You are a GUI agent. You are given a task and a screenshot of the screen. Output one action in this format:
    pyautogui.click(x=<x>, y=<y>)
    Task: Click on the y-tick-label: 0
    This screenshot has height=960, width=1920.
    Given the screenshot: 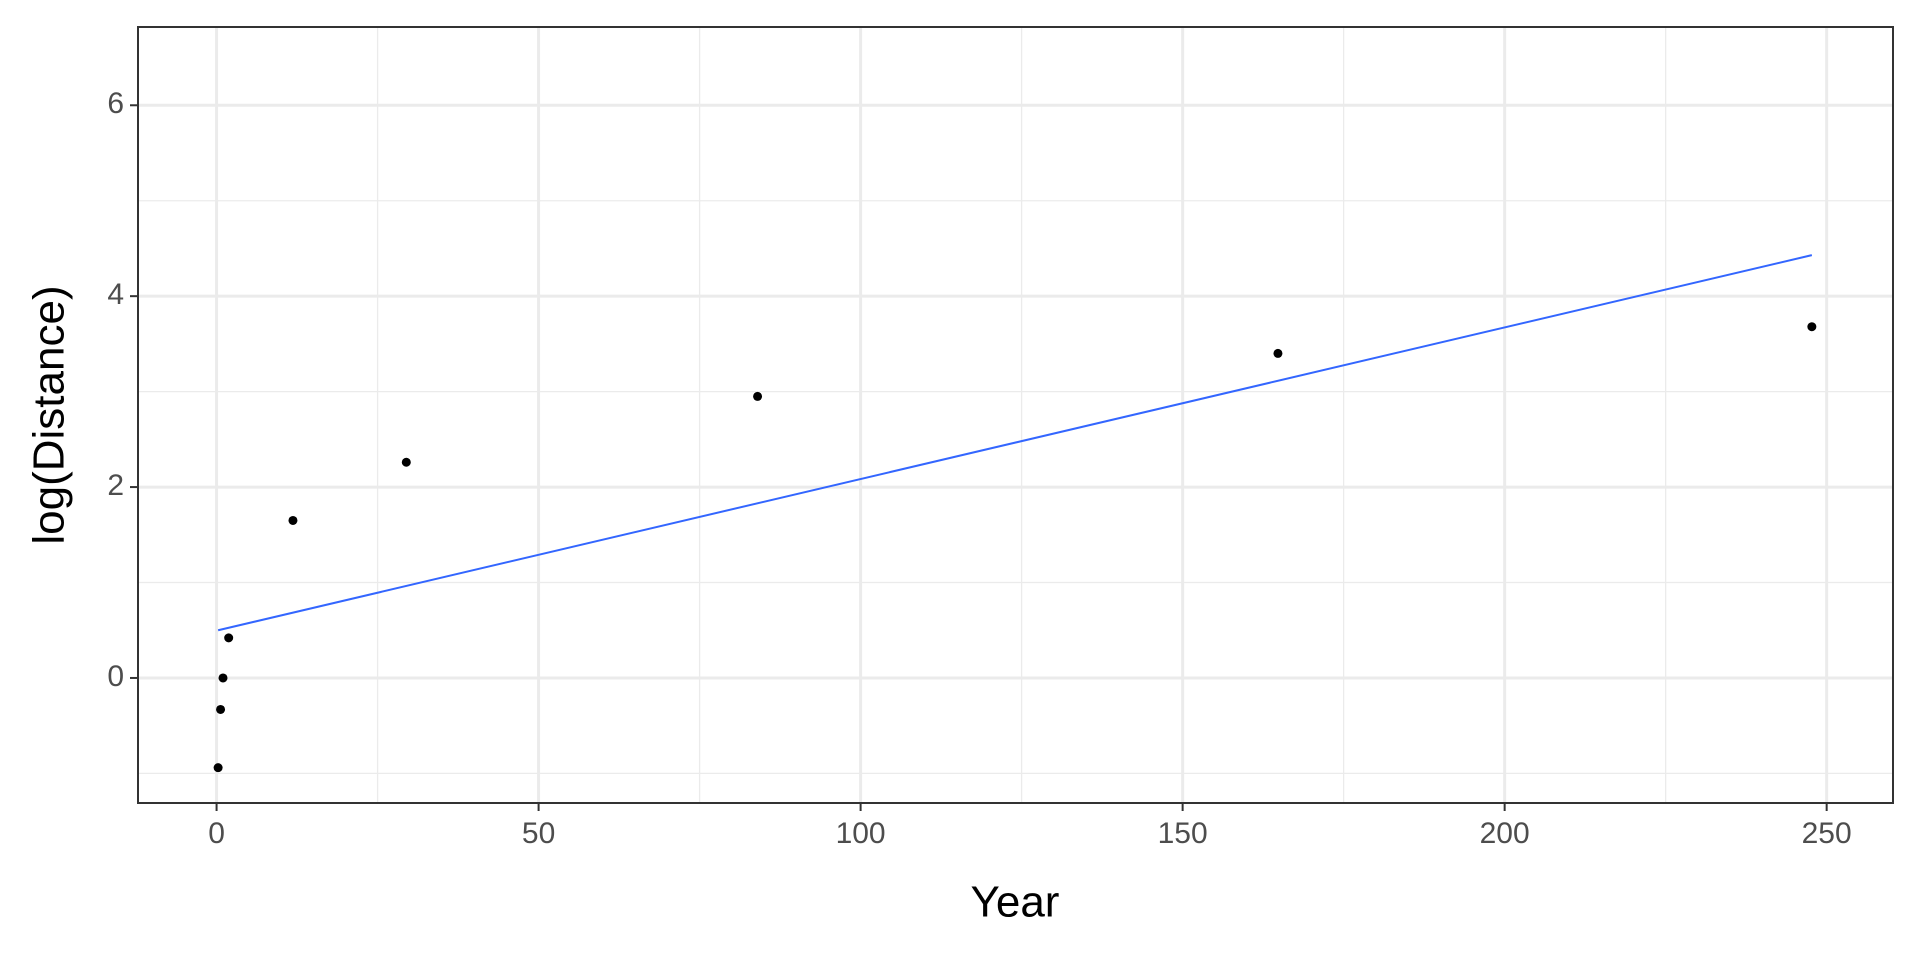 What is the action you would take?
    pyautogui.click(x=115, y=676)
    